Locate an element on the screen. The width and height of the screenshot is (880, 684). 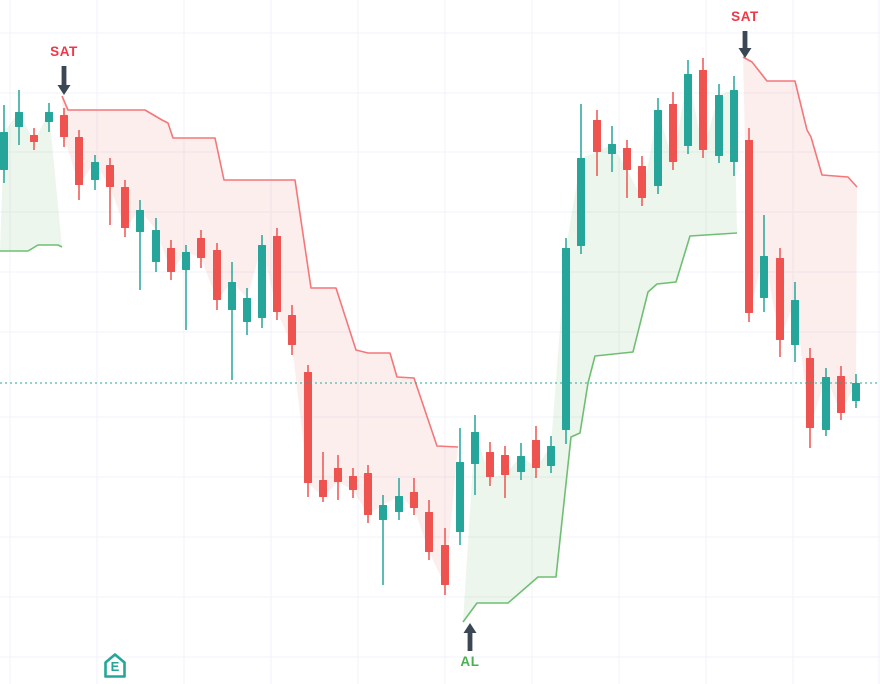
sell-signal-label-1: SAT is located at coordinates (64, 51).